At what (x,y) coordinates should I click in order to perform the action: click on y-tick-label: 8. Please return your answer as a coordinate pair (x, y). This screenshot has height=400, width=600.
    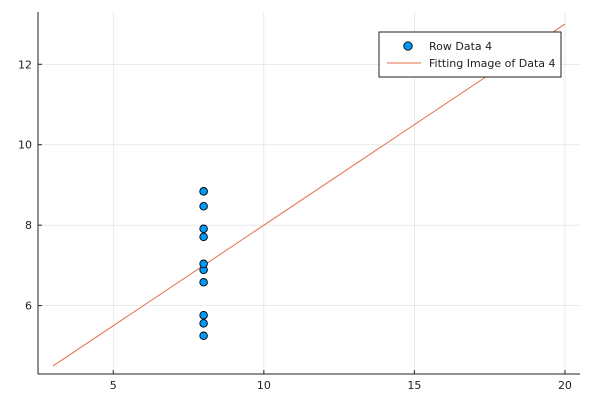
    Looking at the image, I should click on (28, 225).